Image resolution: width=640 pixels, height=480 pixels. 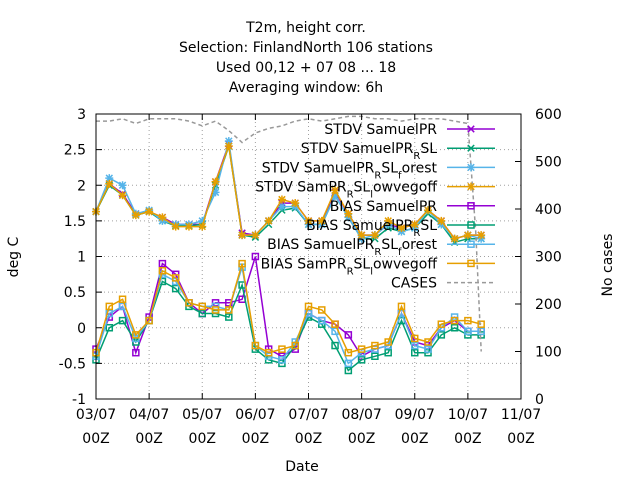 What do you see at coordinates (79, 400) in the screenshot?
I see `y-tick-label: -1` at bounding box center [79, 400].